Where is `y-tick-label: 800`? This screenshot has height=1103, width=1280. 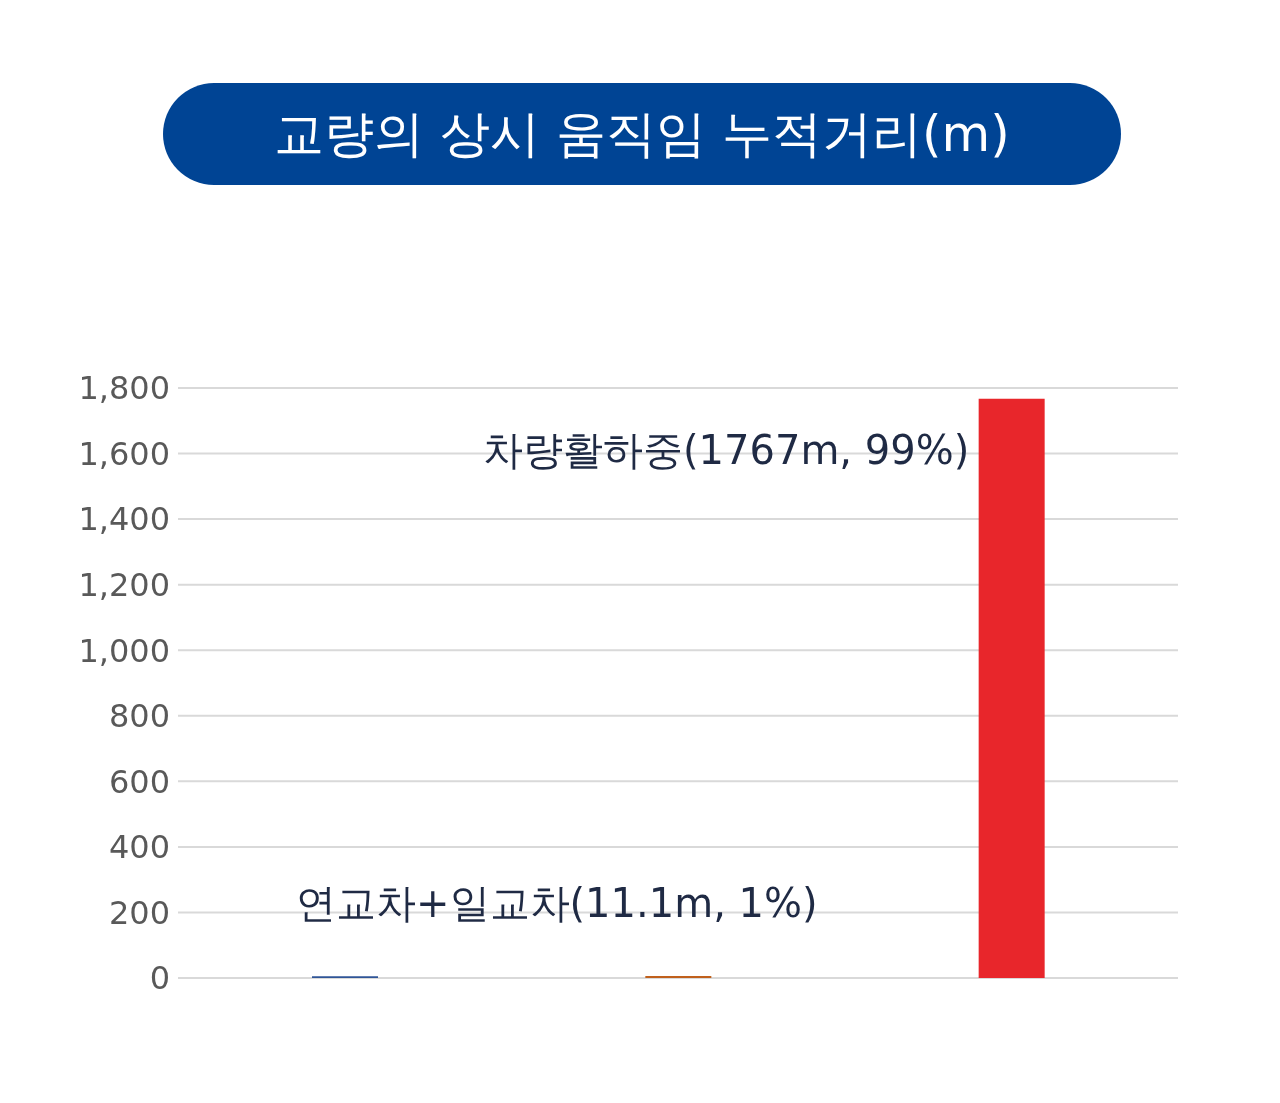
y-tick-label: 800 is located at coordinates (139, 716).